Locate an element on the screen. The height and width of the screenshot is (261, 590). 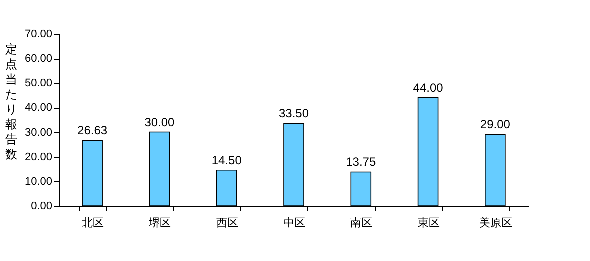
x-tick-label: 美原区 is located at coordinates (495, 223).